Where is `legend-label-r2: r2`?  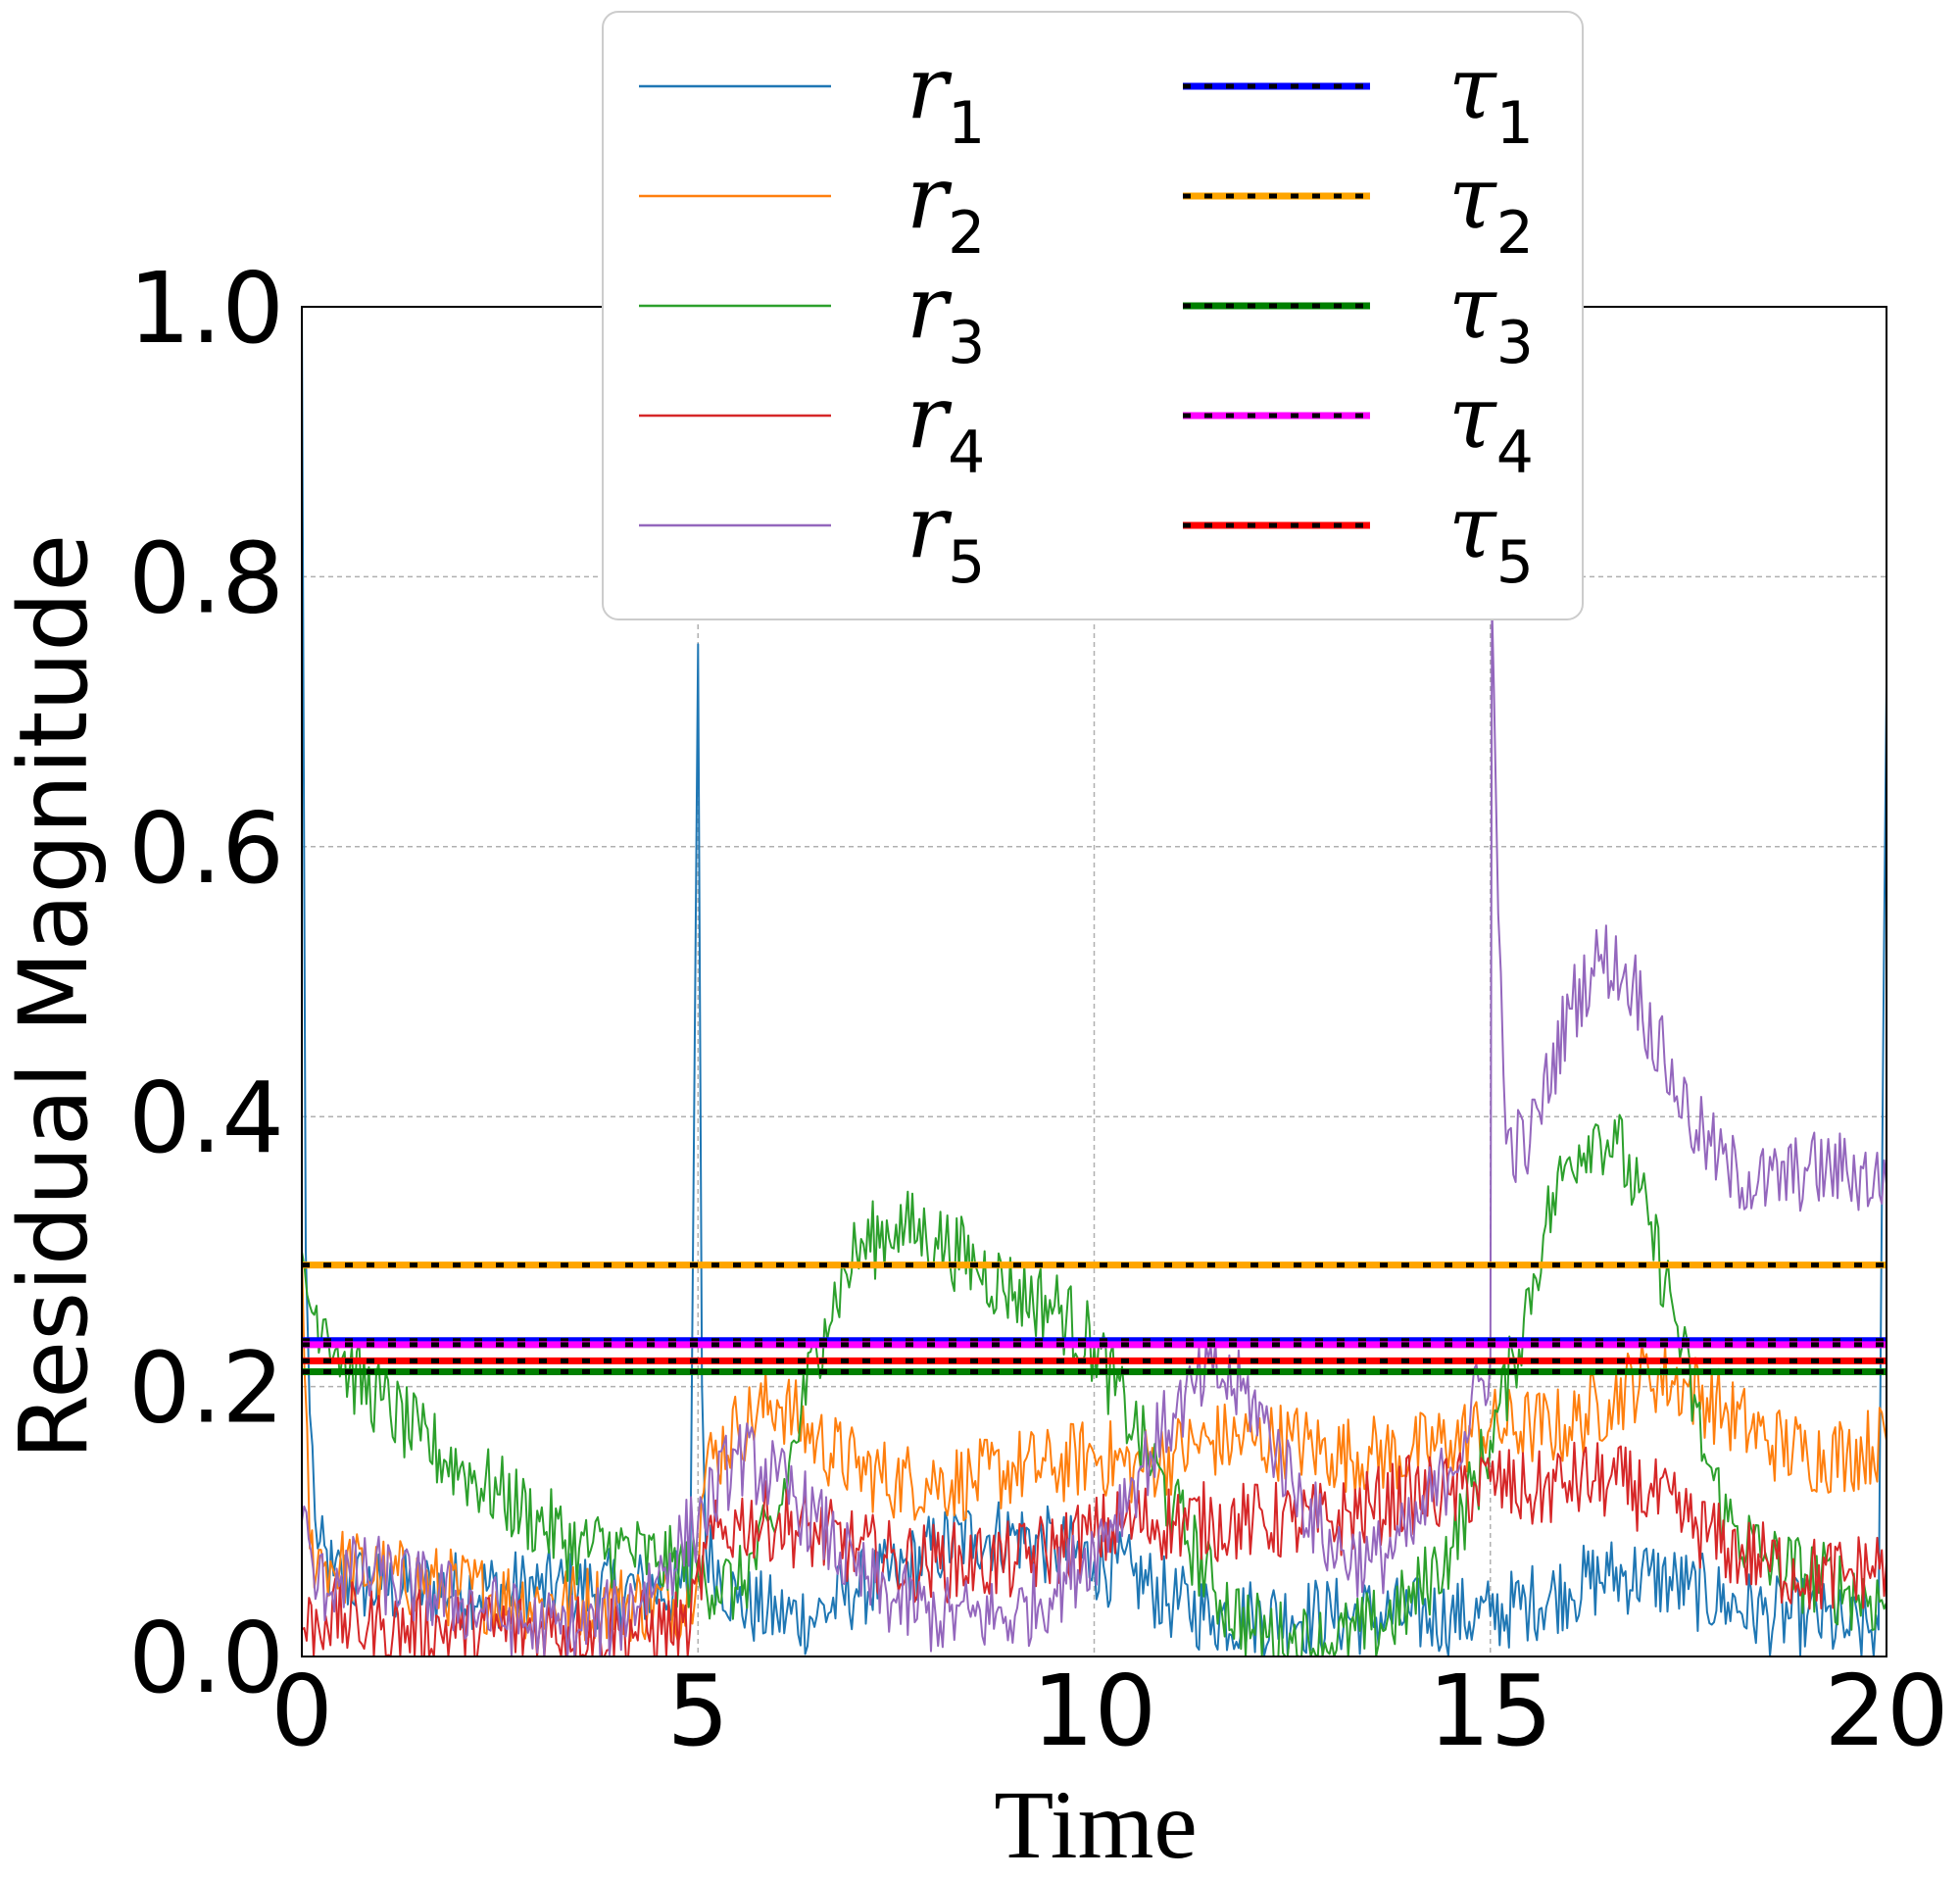
legend-label-r2: r2 is located at coordinates (945, 207).